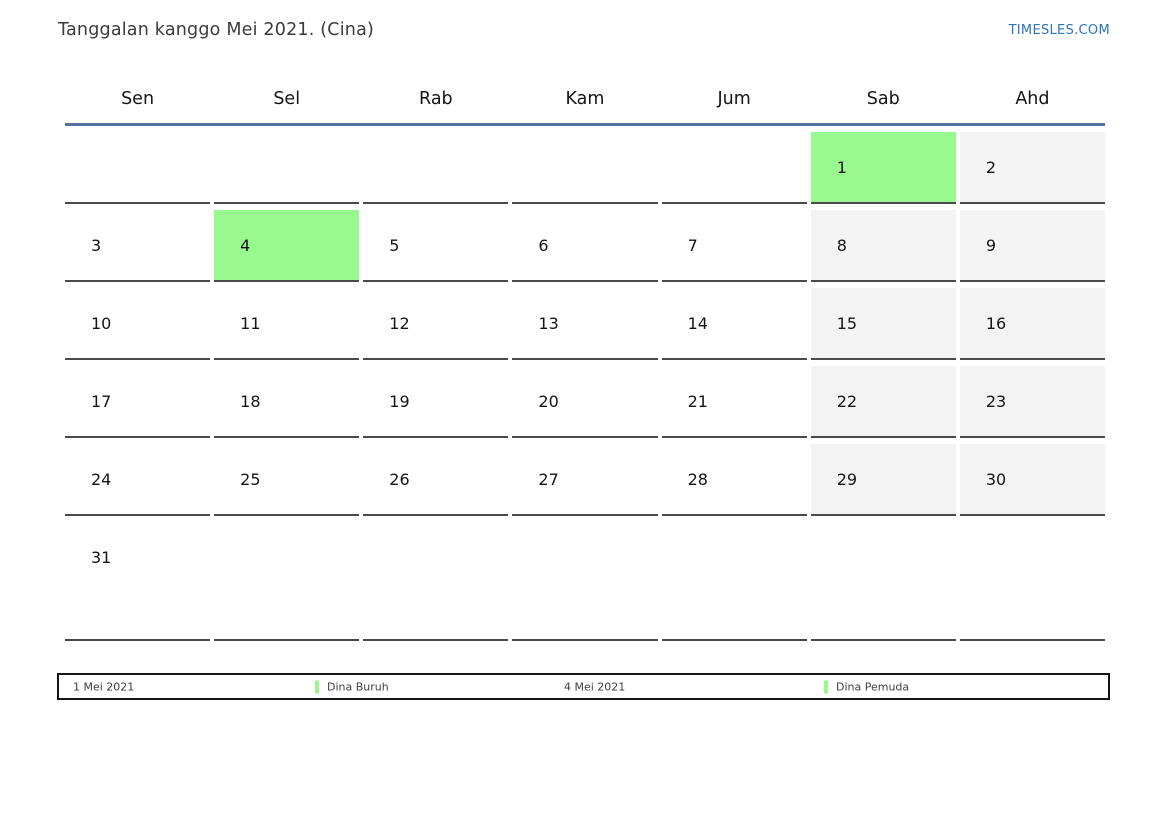 Image resolution: width=1169 pixels, height=827 pixels. Describe the element at coordinates (1032, 480) in the screenshot. I see `day-cell: 30` at that location.